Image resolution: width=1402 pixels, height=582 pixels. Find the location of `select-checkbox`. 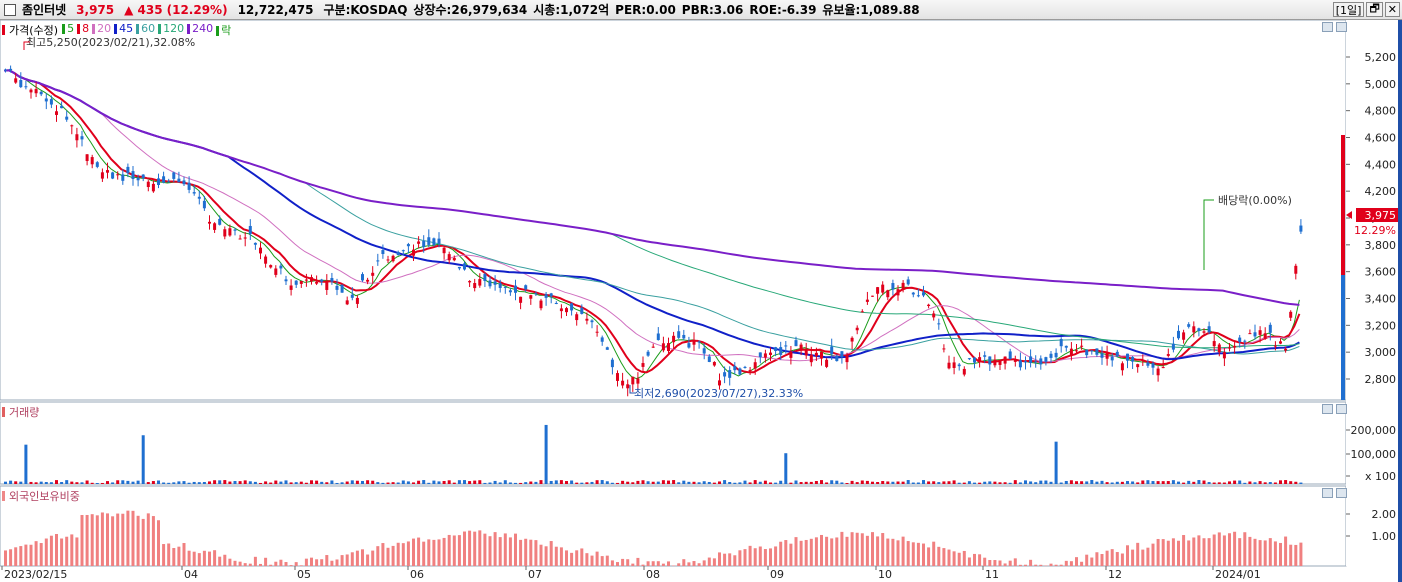

select-checkbox is located at coordinates (10, 9).